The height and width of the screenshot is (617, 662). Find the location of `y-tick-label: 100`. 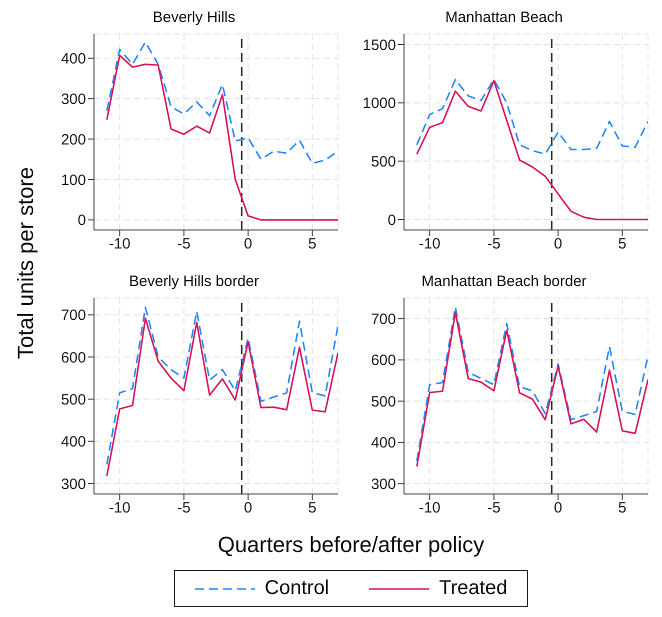

y-tick-label: 100 is located at coordinates (73, 180).